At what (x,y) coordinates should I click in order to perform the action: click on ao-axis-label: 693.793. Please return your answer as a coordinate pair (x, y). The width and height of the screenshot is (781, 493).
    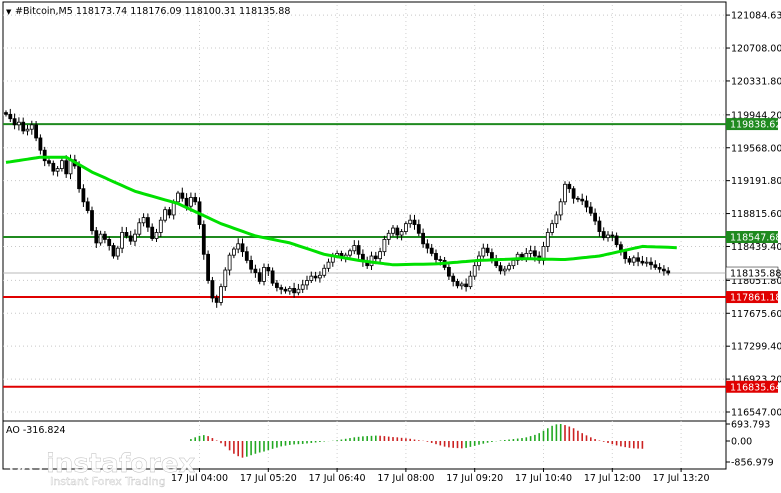
    Looking at the image, I should click on (750, 425).